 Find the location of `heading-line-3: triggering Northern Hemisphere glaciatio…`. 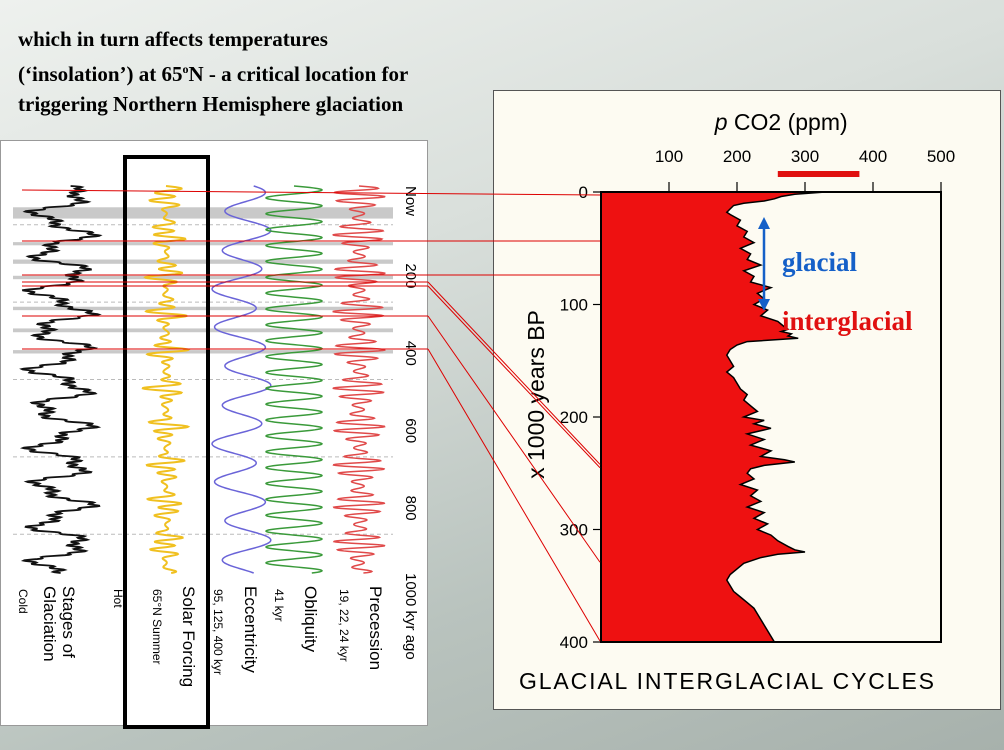

heading-line-3: triggering Northern Hemisphere glaciatio… is located at coordinates (211, 104).